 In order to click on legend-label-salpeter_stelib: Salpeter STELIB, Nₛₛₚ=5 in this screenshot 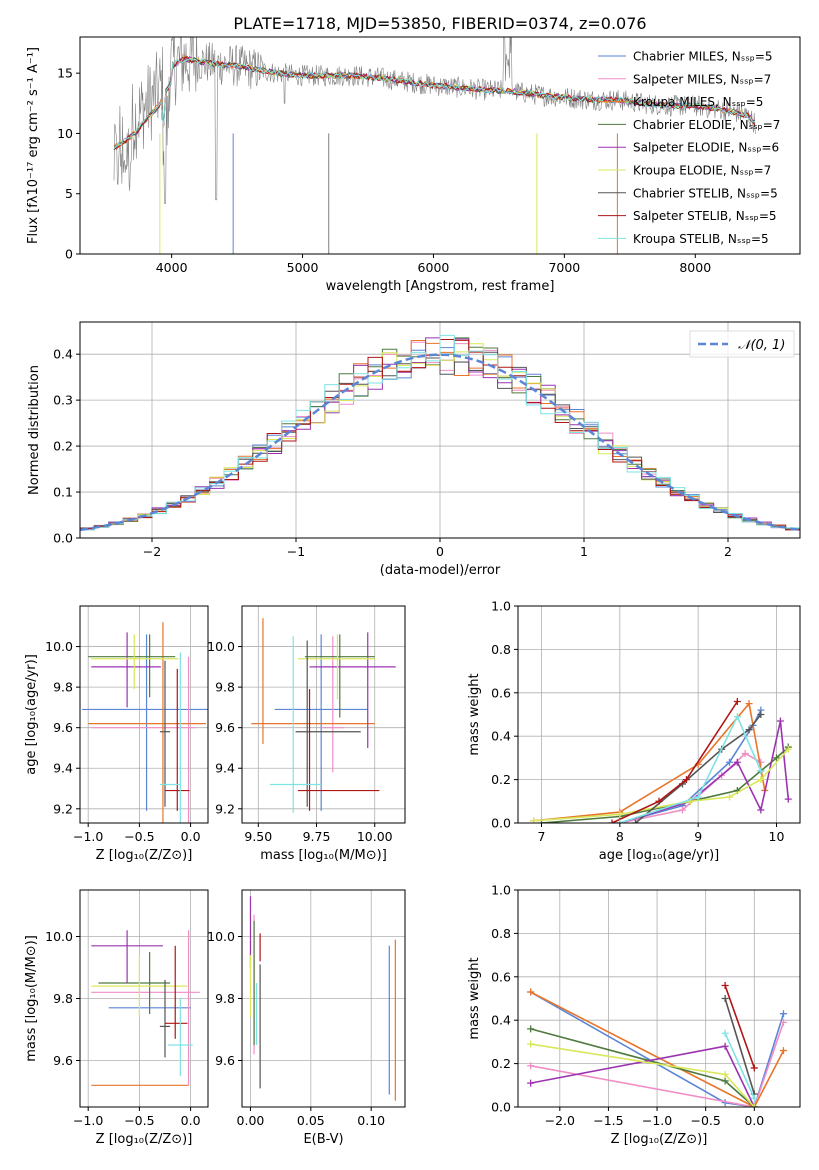, I will do `click(705, 216)`.